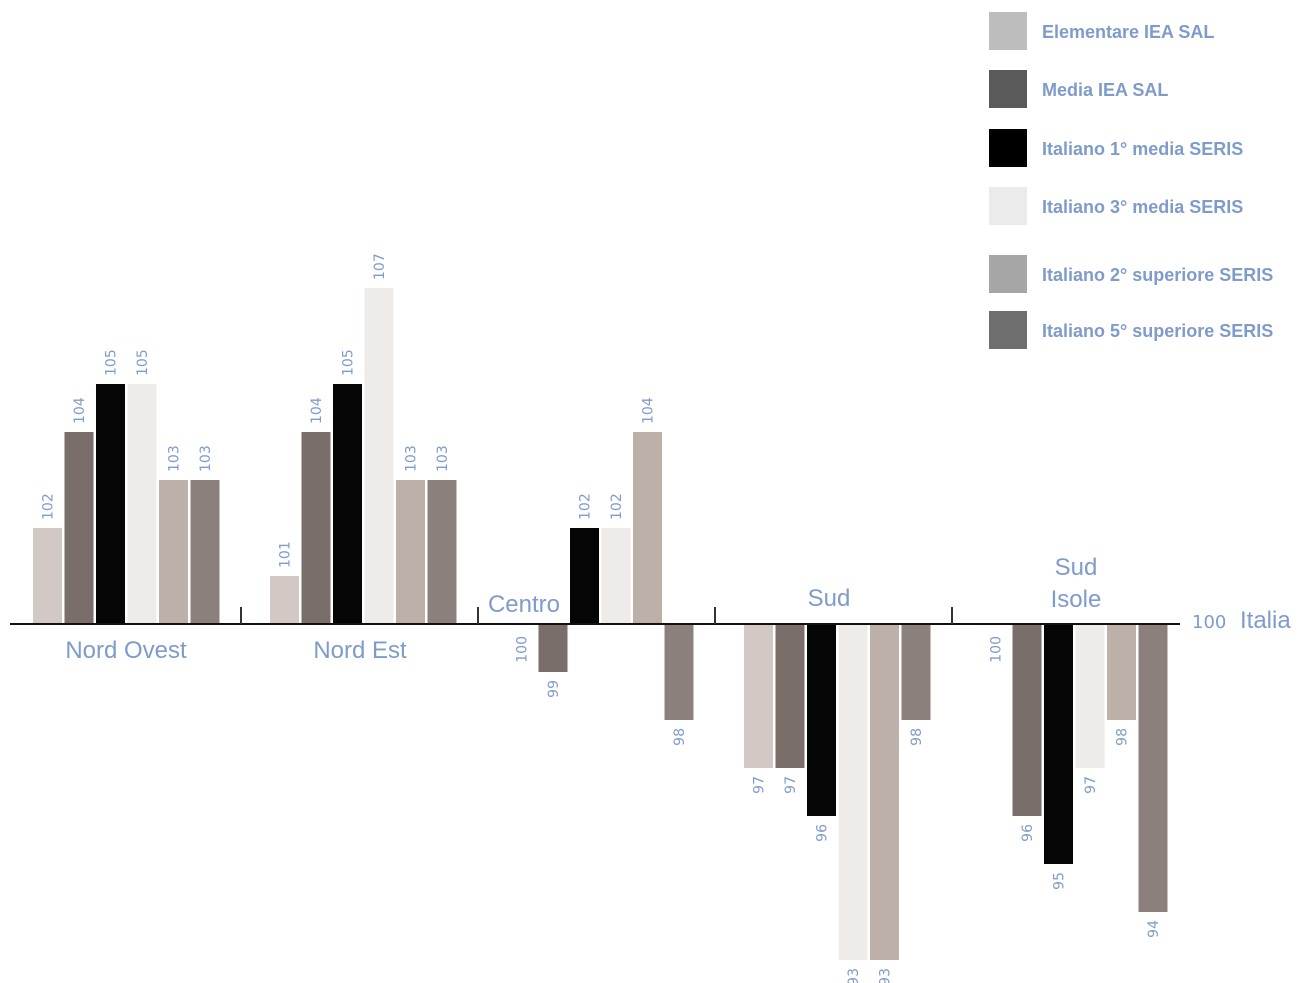  I want to click on value-label-nord-ovest-media-iea-sal: 104, so click(80, 410).